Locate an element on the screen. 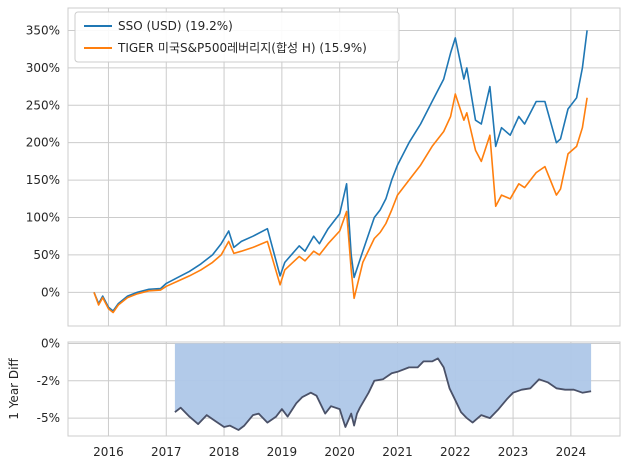  top-y-tick-label: 100% is located at coordinates (43, 218).